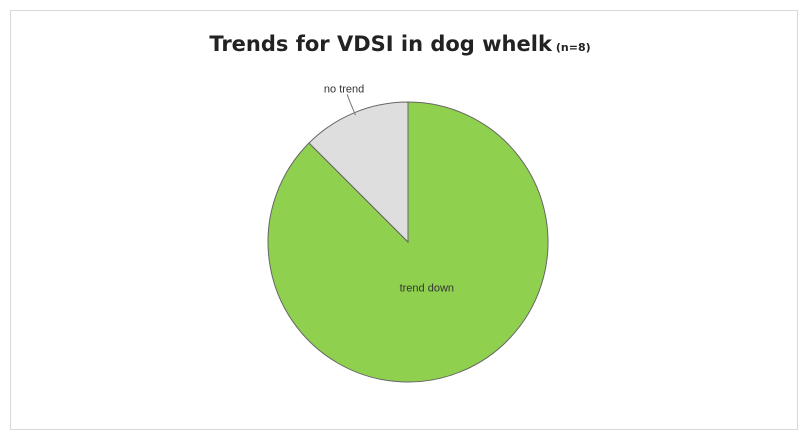  I want to click on chart-title: Trends for VDSI in dog whelk (n=8), so click(400, 44).